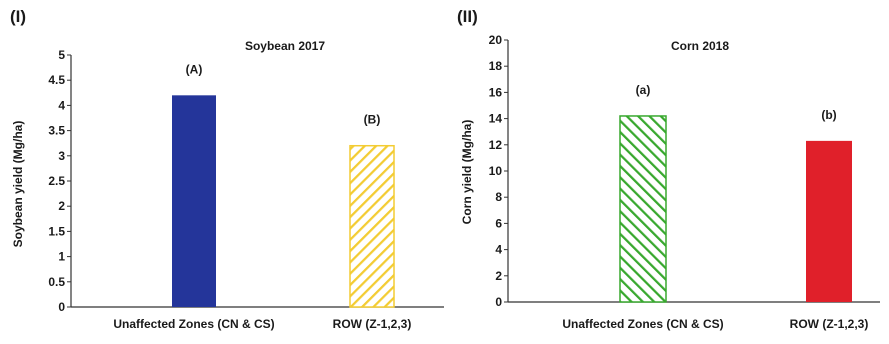  Describe the element at coordinates (56, 282) in the screenshot. I see `y-tick-label: 0.5` at that location.